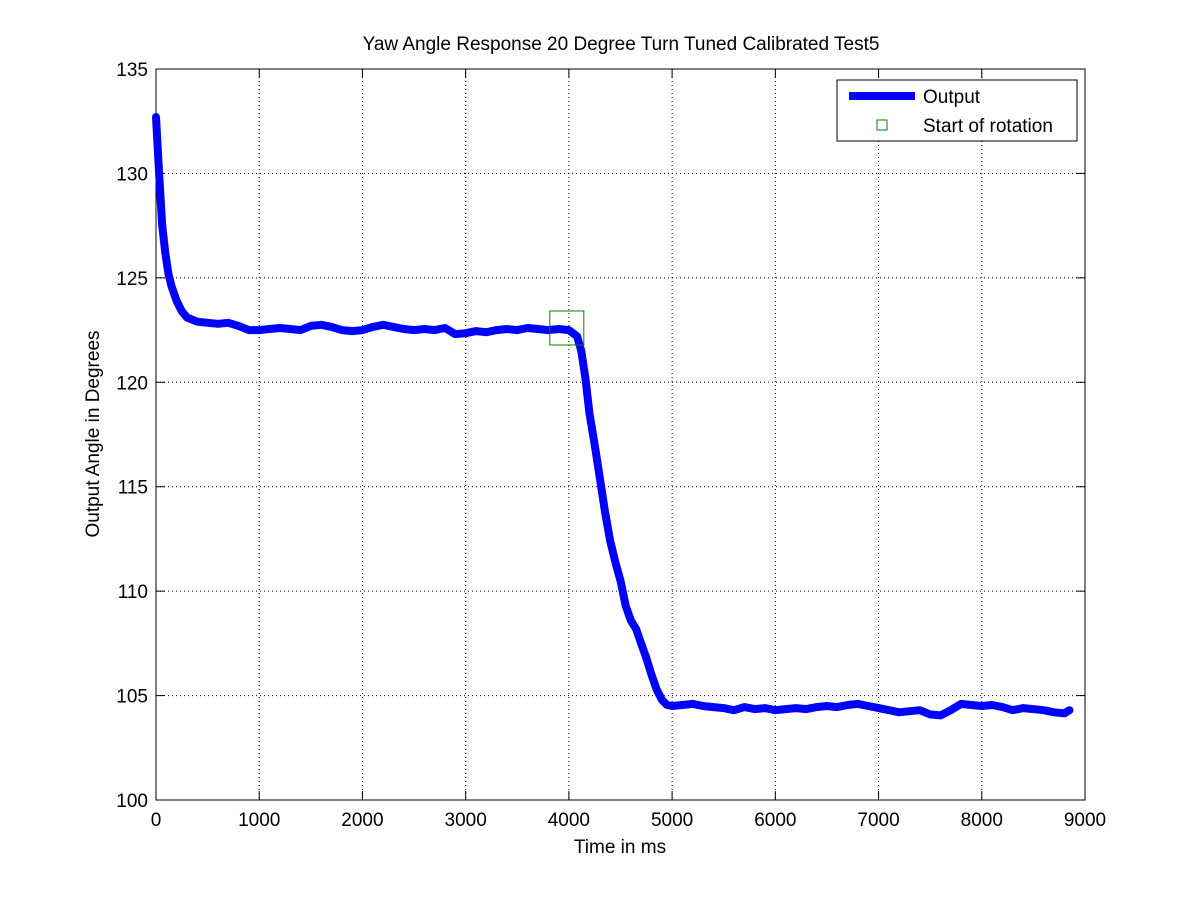 This screenshot has height=900, width=1200. Describe the element at coordinates (132, 383) in the screenshot. I see `y-tick-label: 120` at that location.